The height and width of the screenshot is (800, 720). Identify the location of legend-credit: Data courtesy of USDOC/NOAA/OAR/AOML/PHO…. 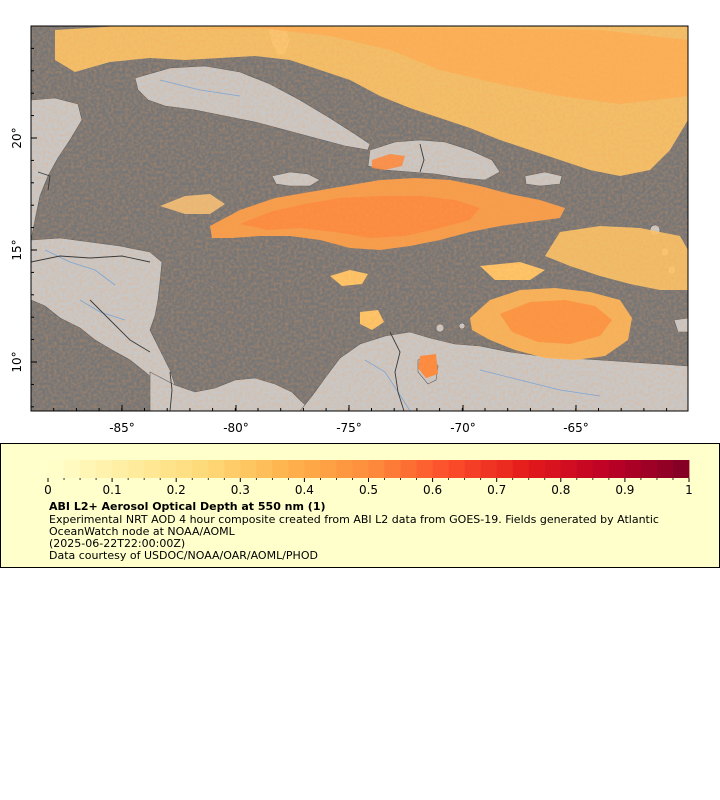
(183, 555).